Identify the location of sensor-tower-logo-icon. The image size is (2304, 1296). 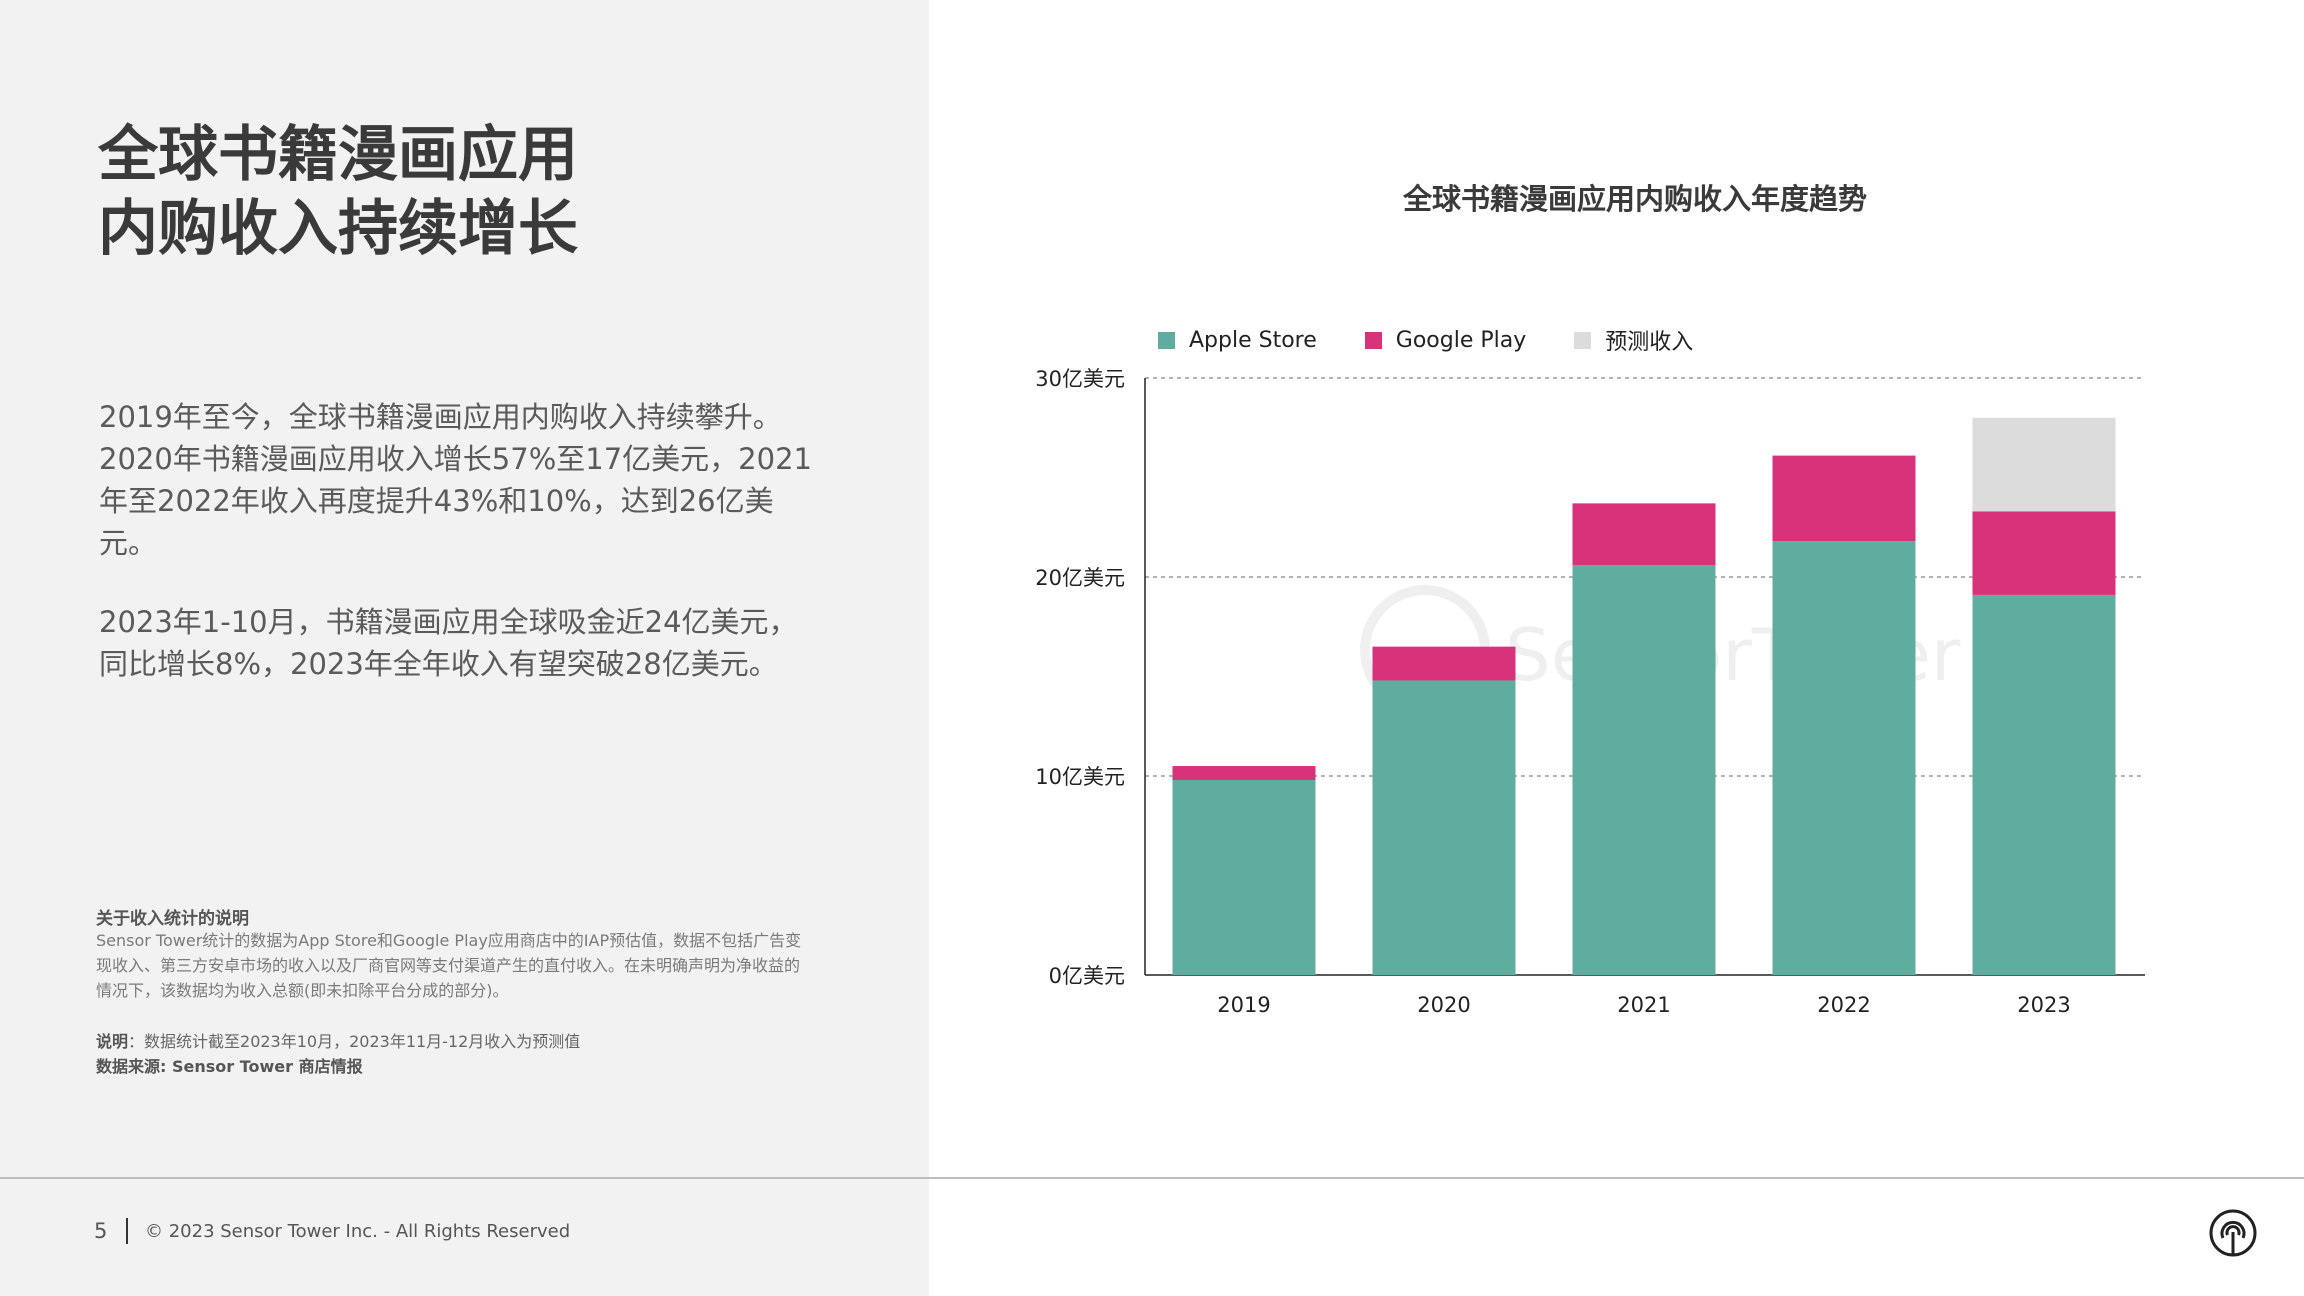
(2233, 1233).